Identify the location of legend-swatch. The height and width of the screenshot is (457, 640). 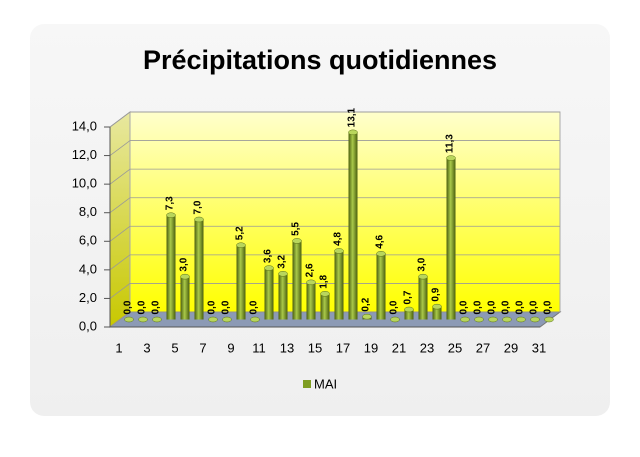
(307, 384).